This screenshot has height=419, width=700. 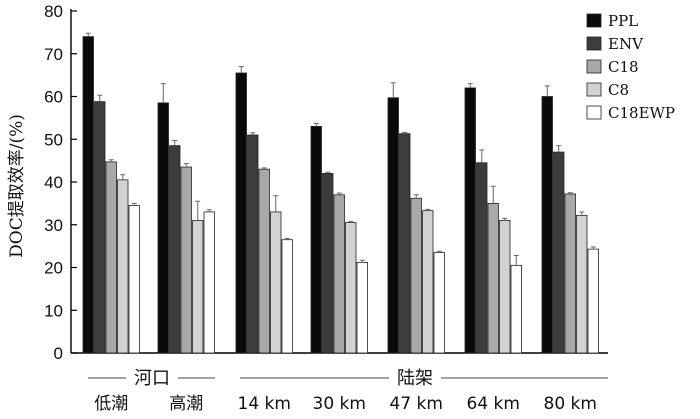 What do you see at coordinates (53, 310) in the screenshot?
I see `y-tick-label: 10` at bounding box center [53, 310].